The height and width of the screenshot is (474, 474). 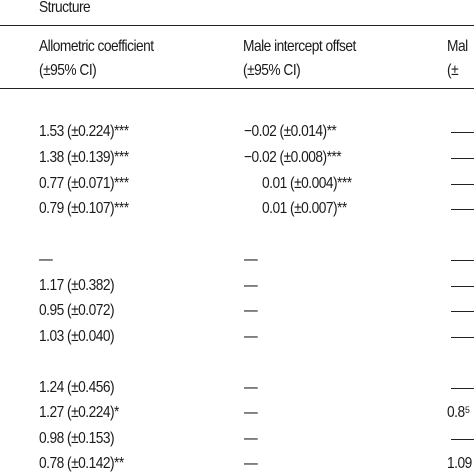 What do you see at coordinates (84, 183) in the screenshot?
I see `table-cell: 0.77 (±0.071)***` at bounding box center [84, 183].